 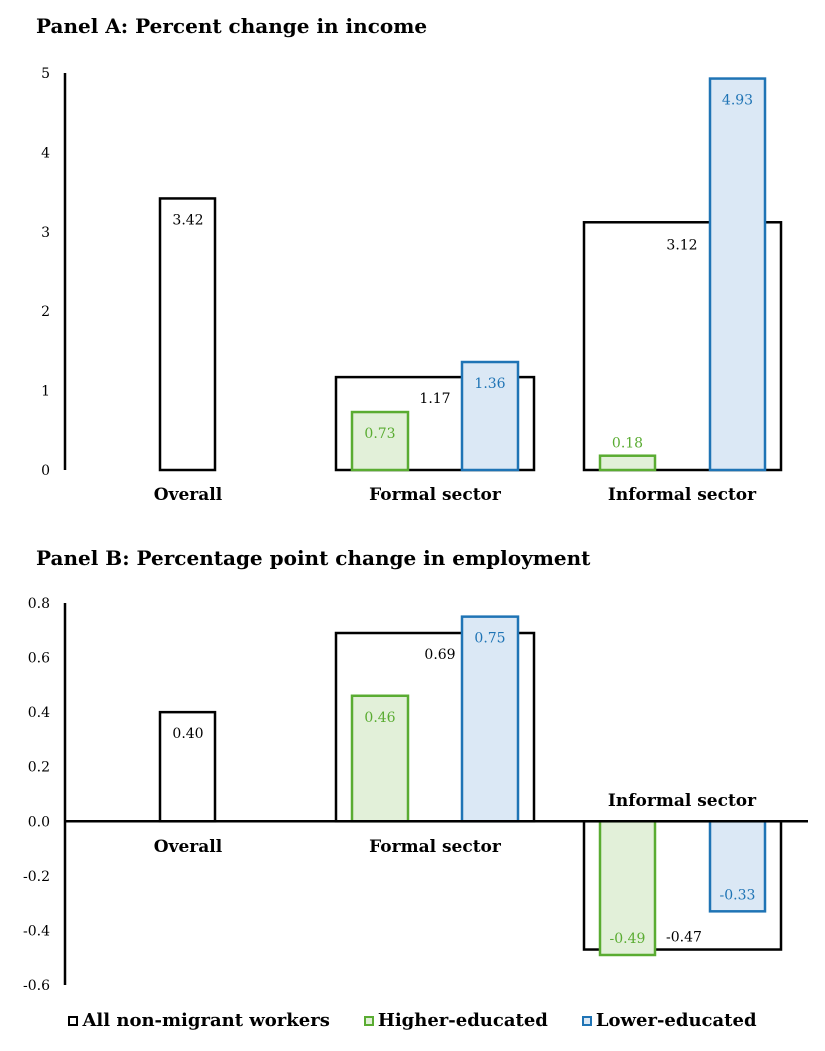 What do you see at coordinates (627, 444) in the screenshot?
I see `panel-a-data-label-higher: 0.18` at bounding box center [627, 444].